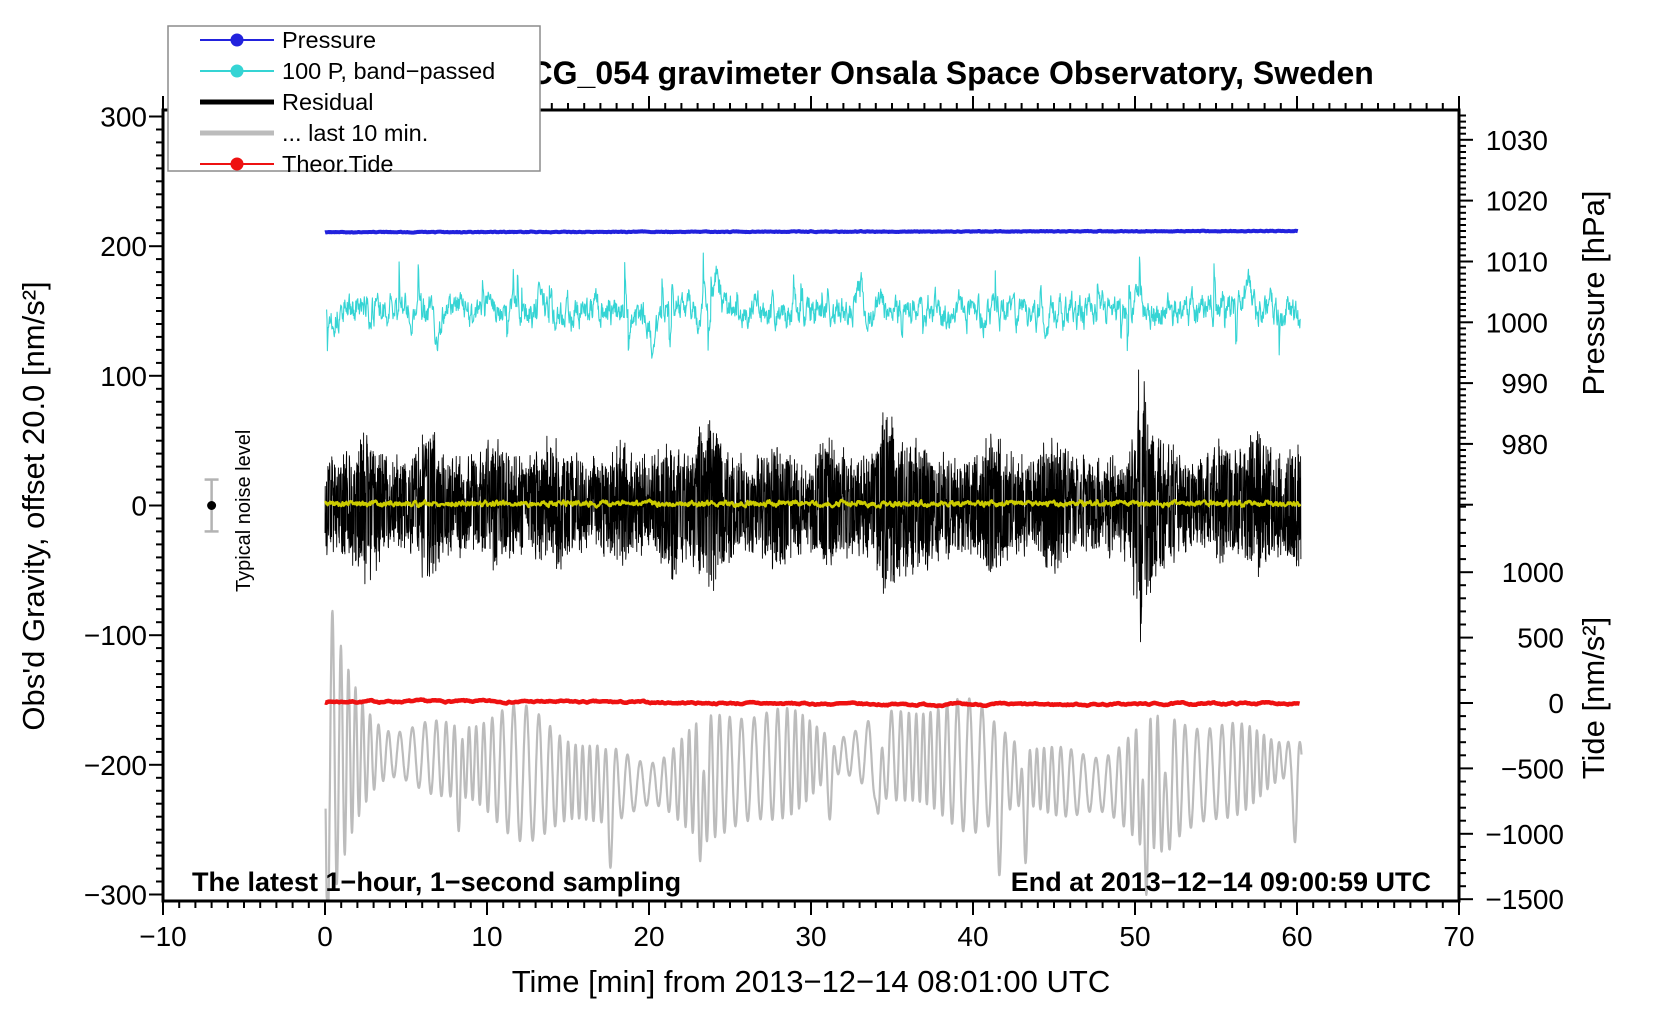  I want to click on gravity-tick-label: 200, so click(123, 246).